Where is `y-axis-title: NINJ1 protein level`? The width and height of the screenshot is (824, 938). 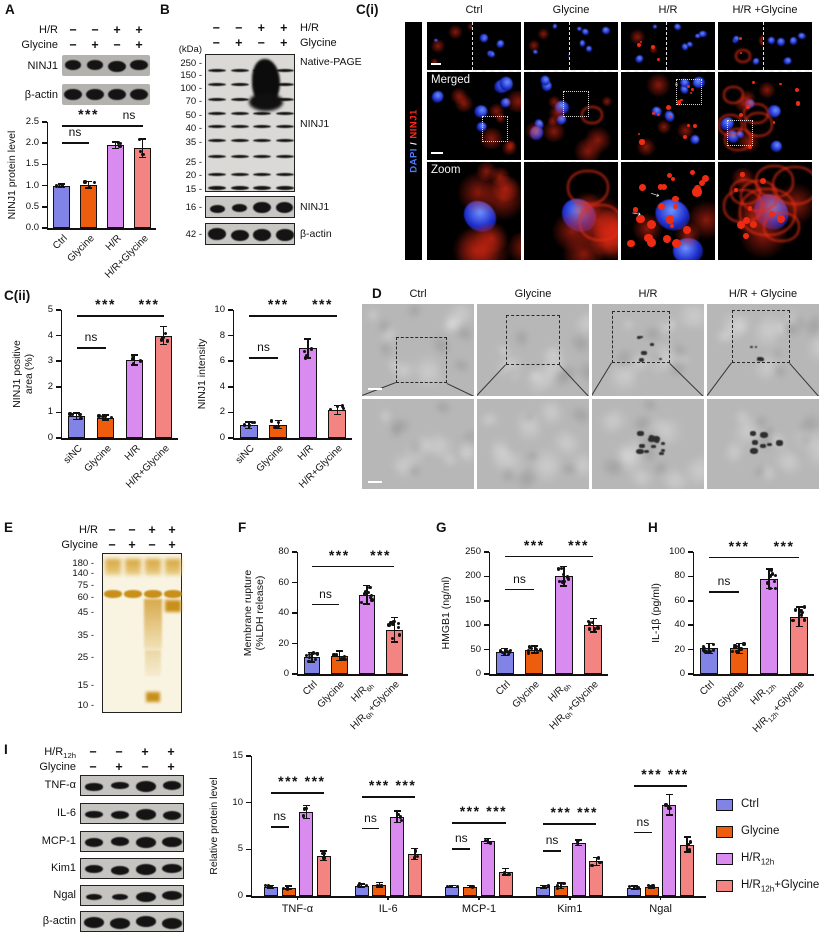
y-axis-title: NINJ1 protein level is located at coordinates (11, 175).